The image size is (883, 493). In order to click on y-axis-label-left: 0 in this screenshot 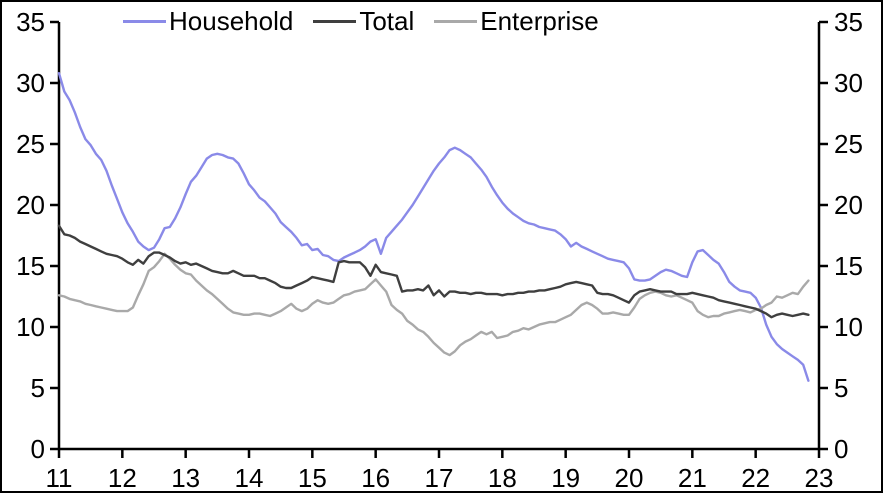, I will do `click(38, 449)`.